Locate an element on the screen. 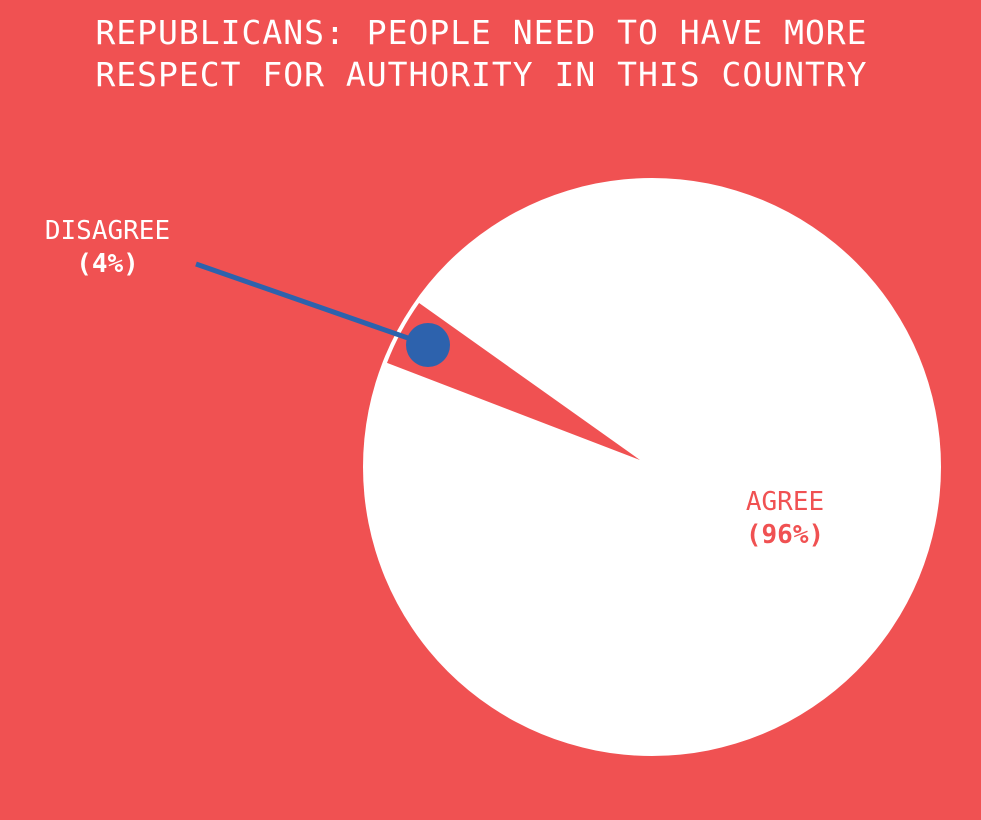 The image size is (981, 820). label-disagree: DISAGREE (4%) is located at coordinates (107, 248).